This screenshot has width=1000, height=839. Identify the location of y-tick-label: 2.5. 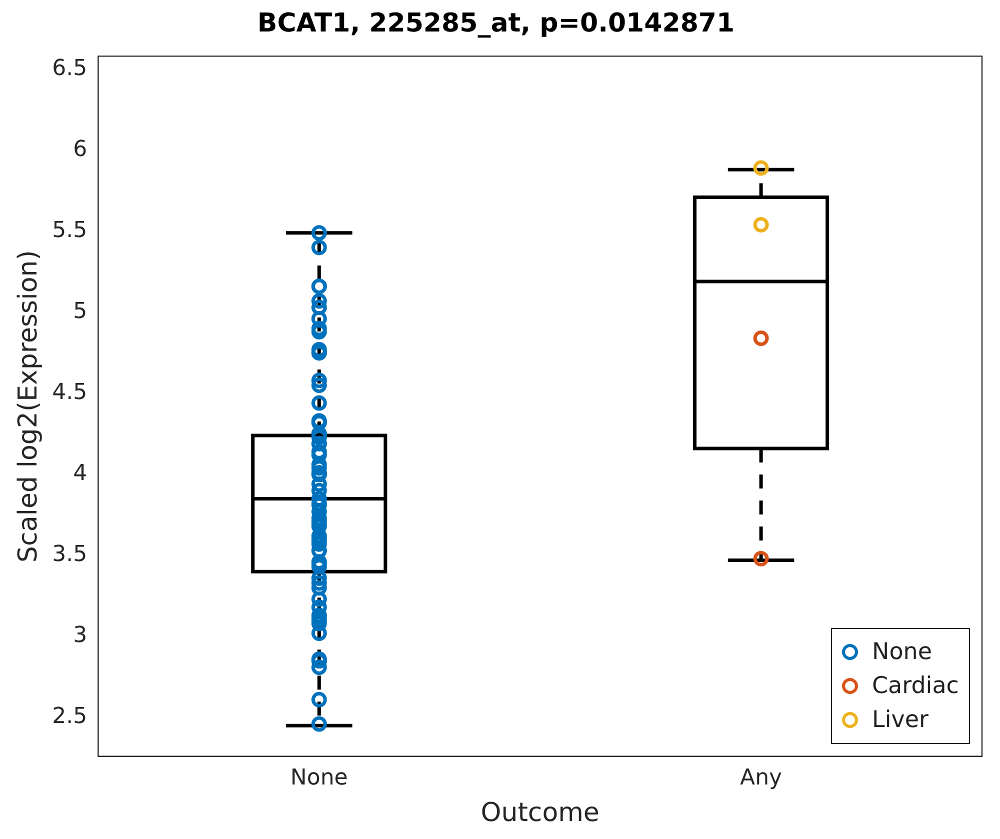
(70, 717).